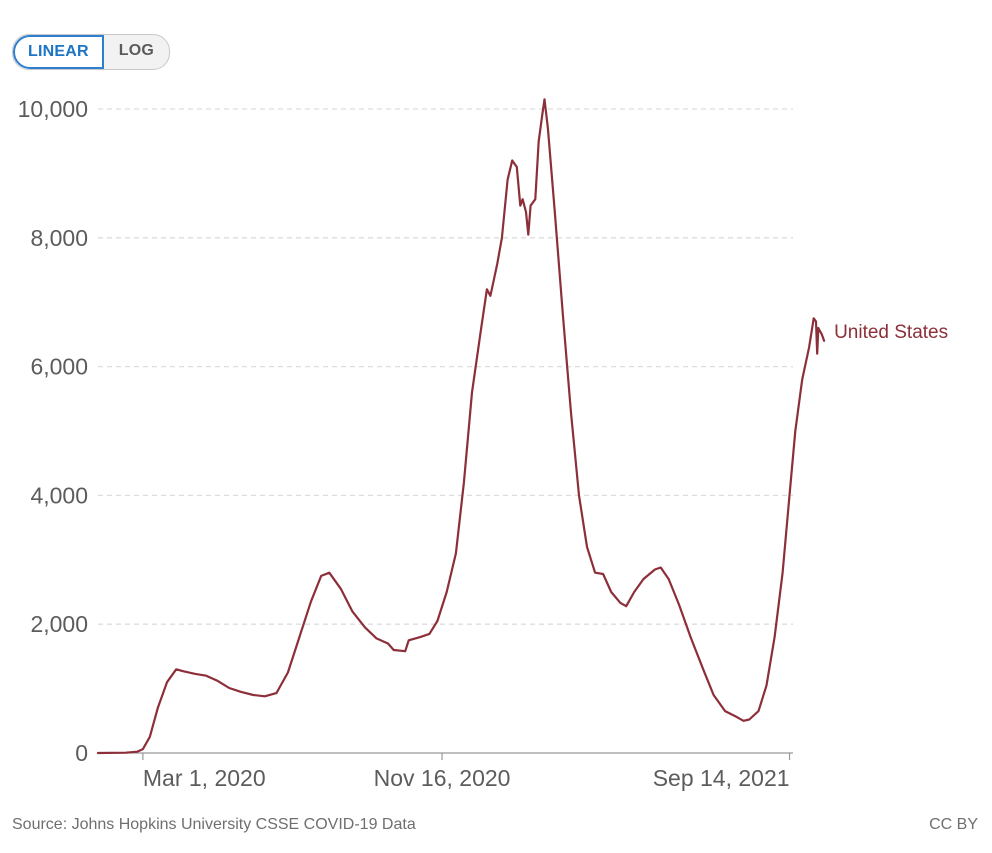 Image resolution: width=992 pixels, height=853 pixels. I want to click on x-axis-ticks: Mar 1, 2020 Nov 16, 2020 Sep 14, 2021, so click(466, 772).